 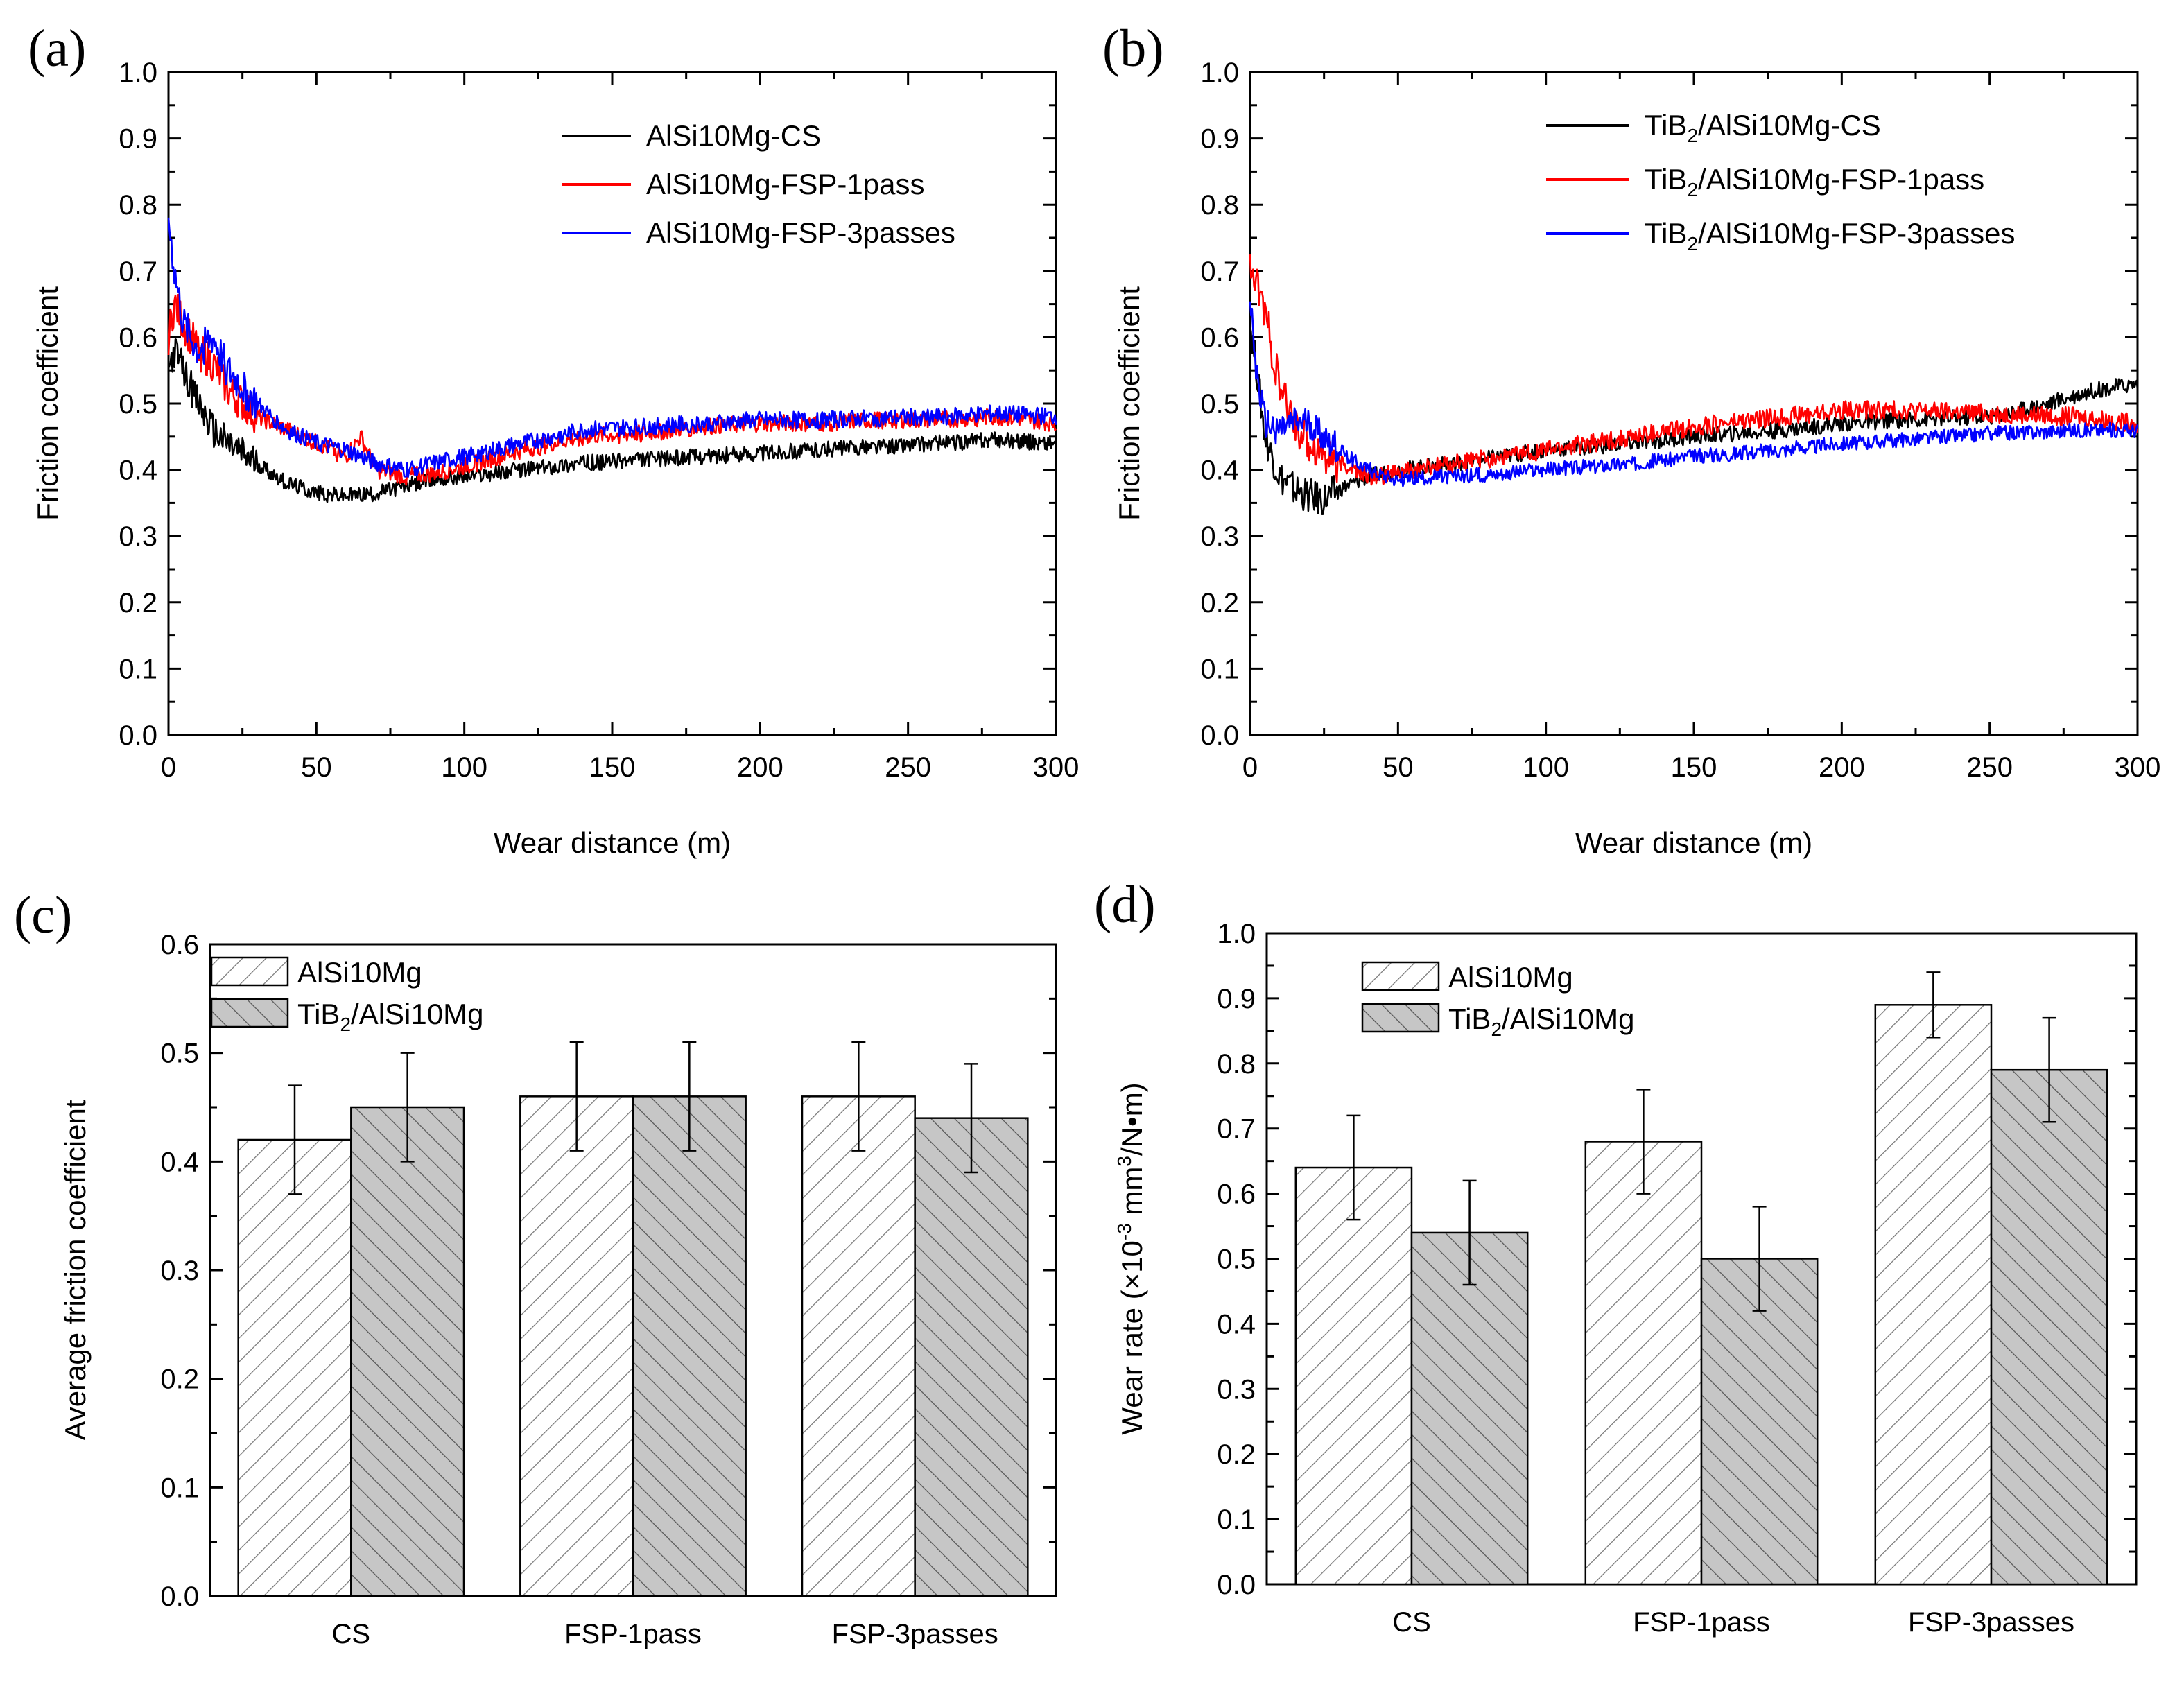 What do you see at coordinates (1132, 1337) in the screenshot?
I see `y-axis-label-part: Wear rate (×10` at bounding box center [1132, 1337].